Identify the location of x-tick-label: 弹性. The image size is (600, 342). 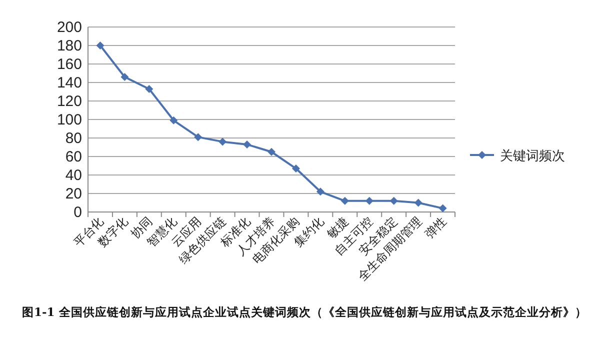
(435, 228).